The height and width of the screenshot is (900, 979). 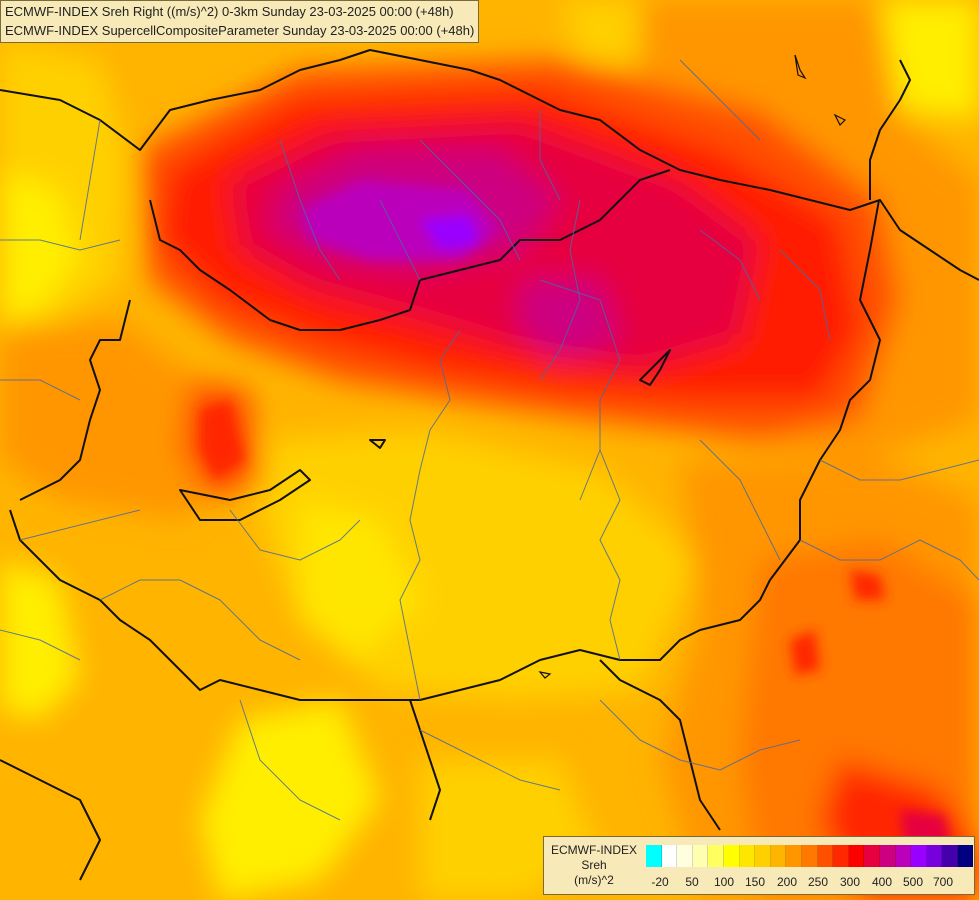 I want to click on legend-tick-label: 250, so click(x=818, y=882).